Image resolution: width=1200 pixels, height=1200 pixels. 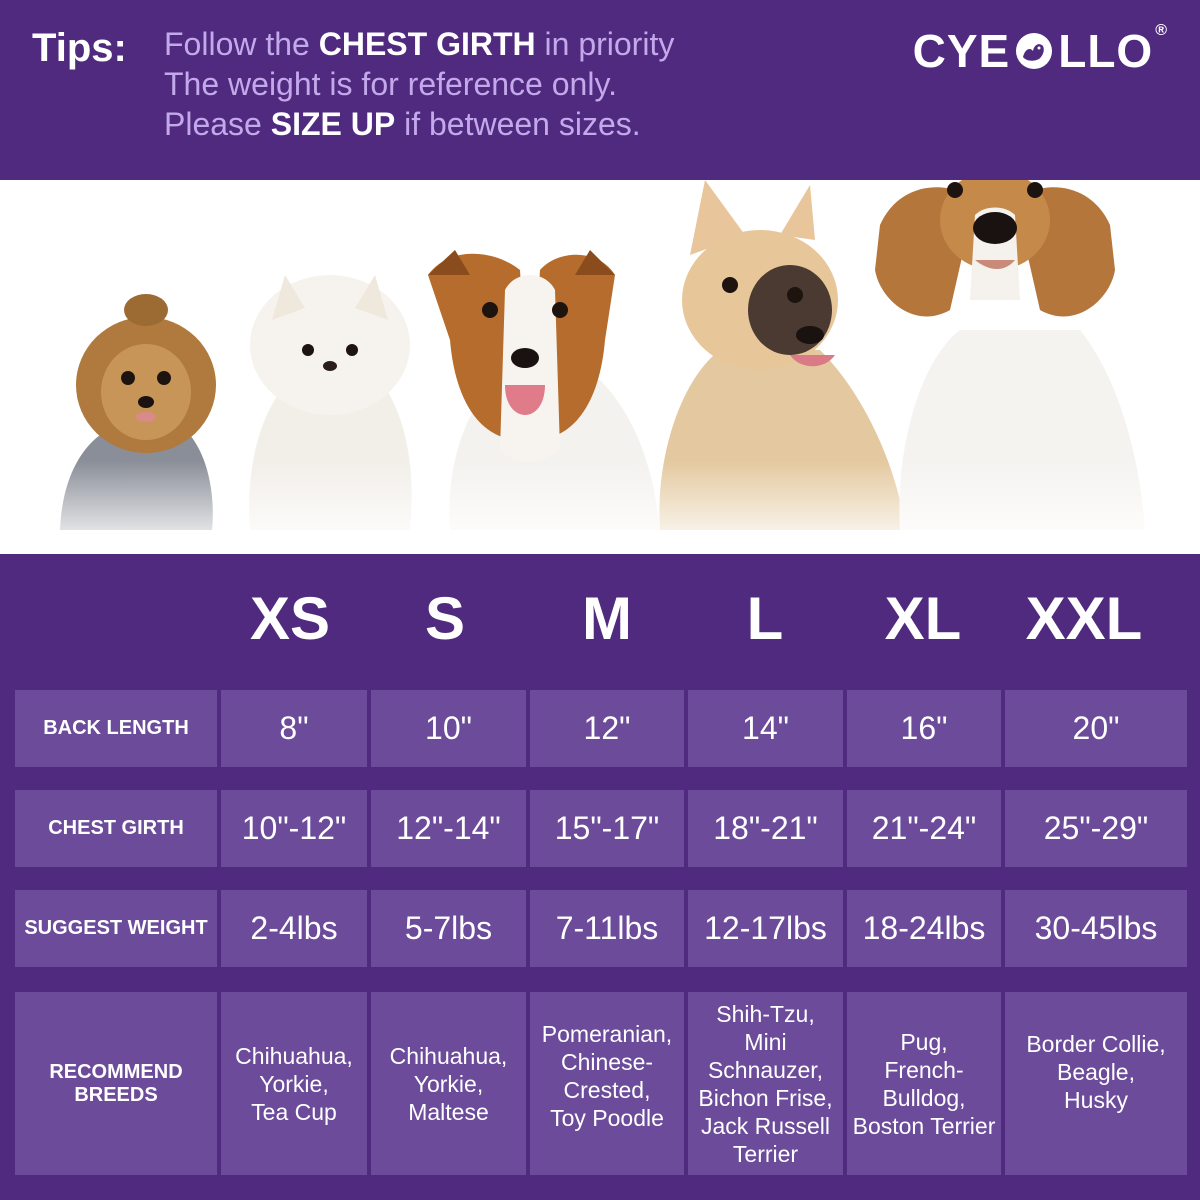 What do you see at coordinates (448, 1083) in the screenshot?
I see `breeds-s: Chihuahua, Yorkie, Maltese` at bounding box center [448, 1083].